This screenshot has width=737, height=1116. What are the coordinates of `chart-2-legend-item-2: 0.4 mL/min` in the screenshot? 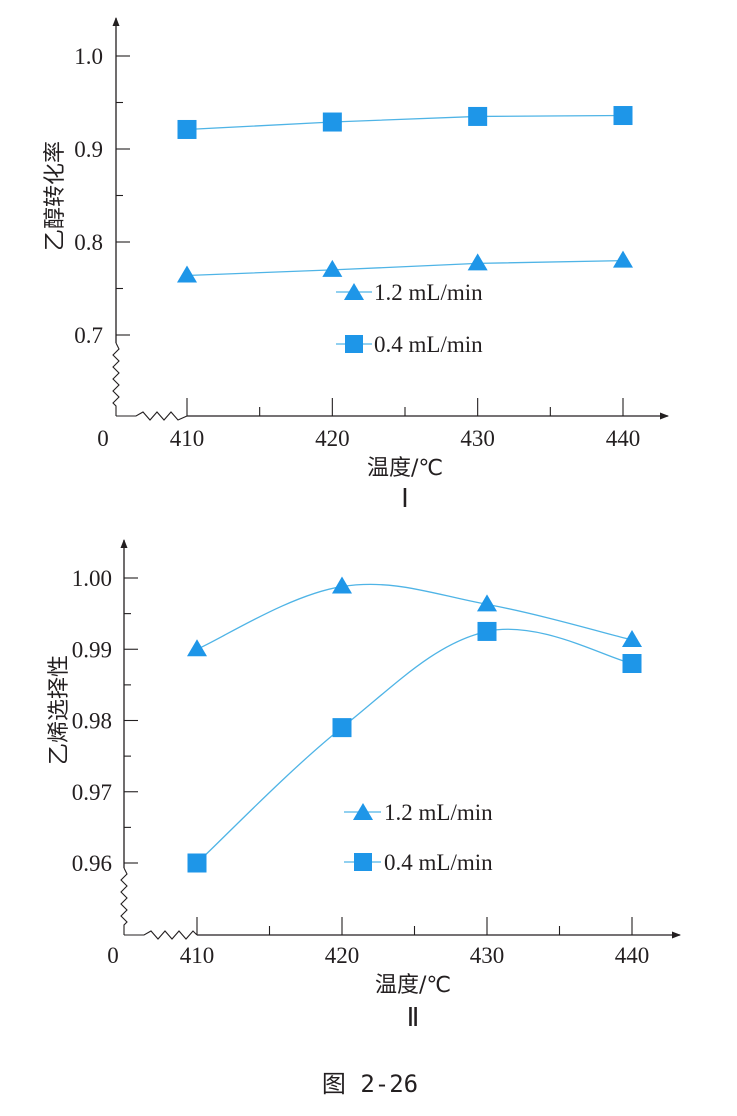 It's located at (418, 862).